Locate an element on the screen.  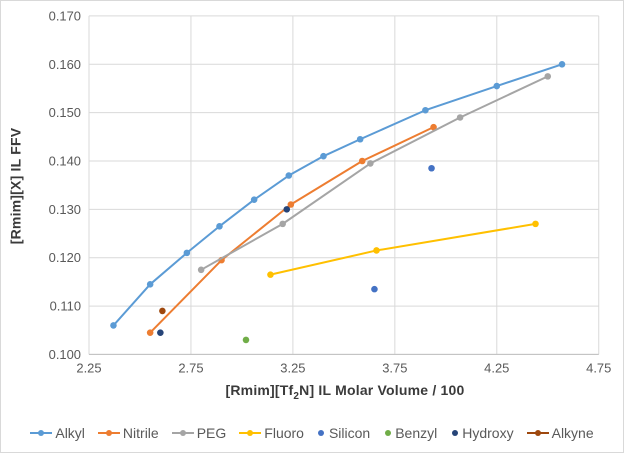
x-tick-label: 4.75 is located at coordinates (598, 367).